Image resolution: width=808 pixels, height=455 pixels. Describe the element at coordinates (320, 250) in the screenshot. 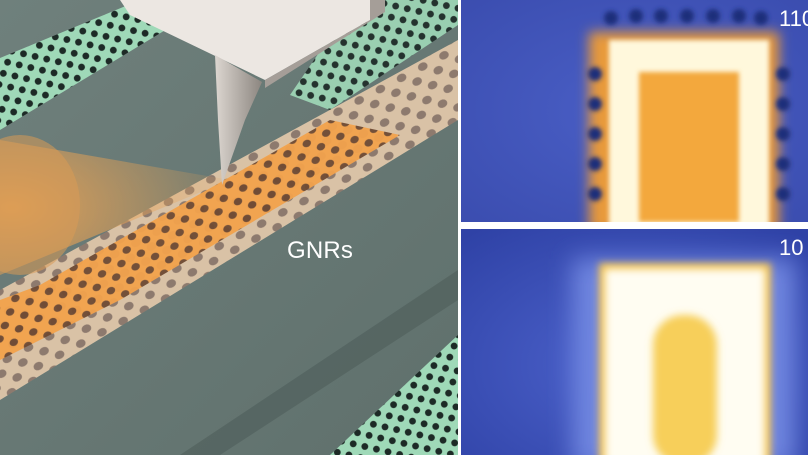

I see `gnrs-label: GNRs` at that location.